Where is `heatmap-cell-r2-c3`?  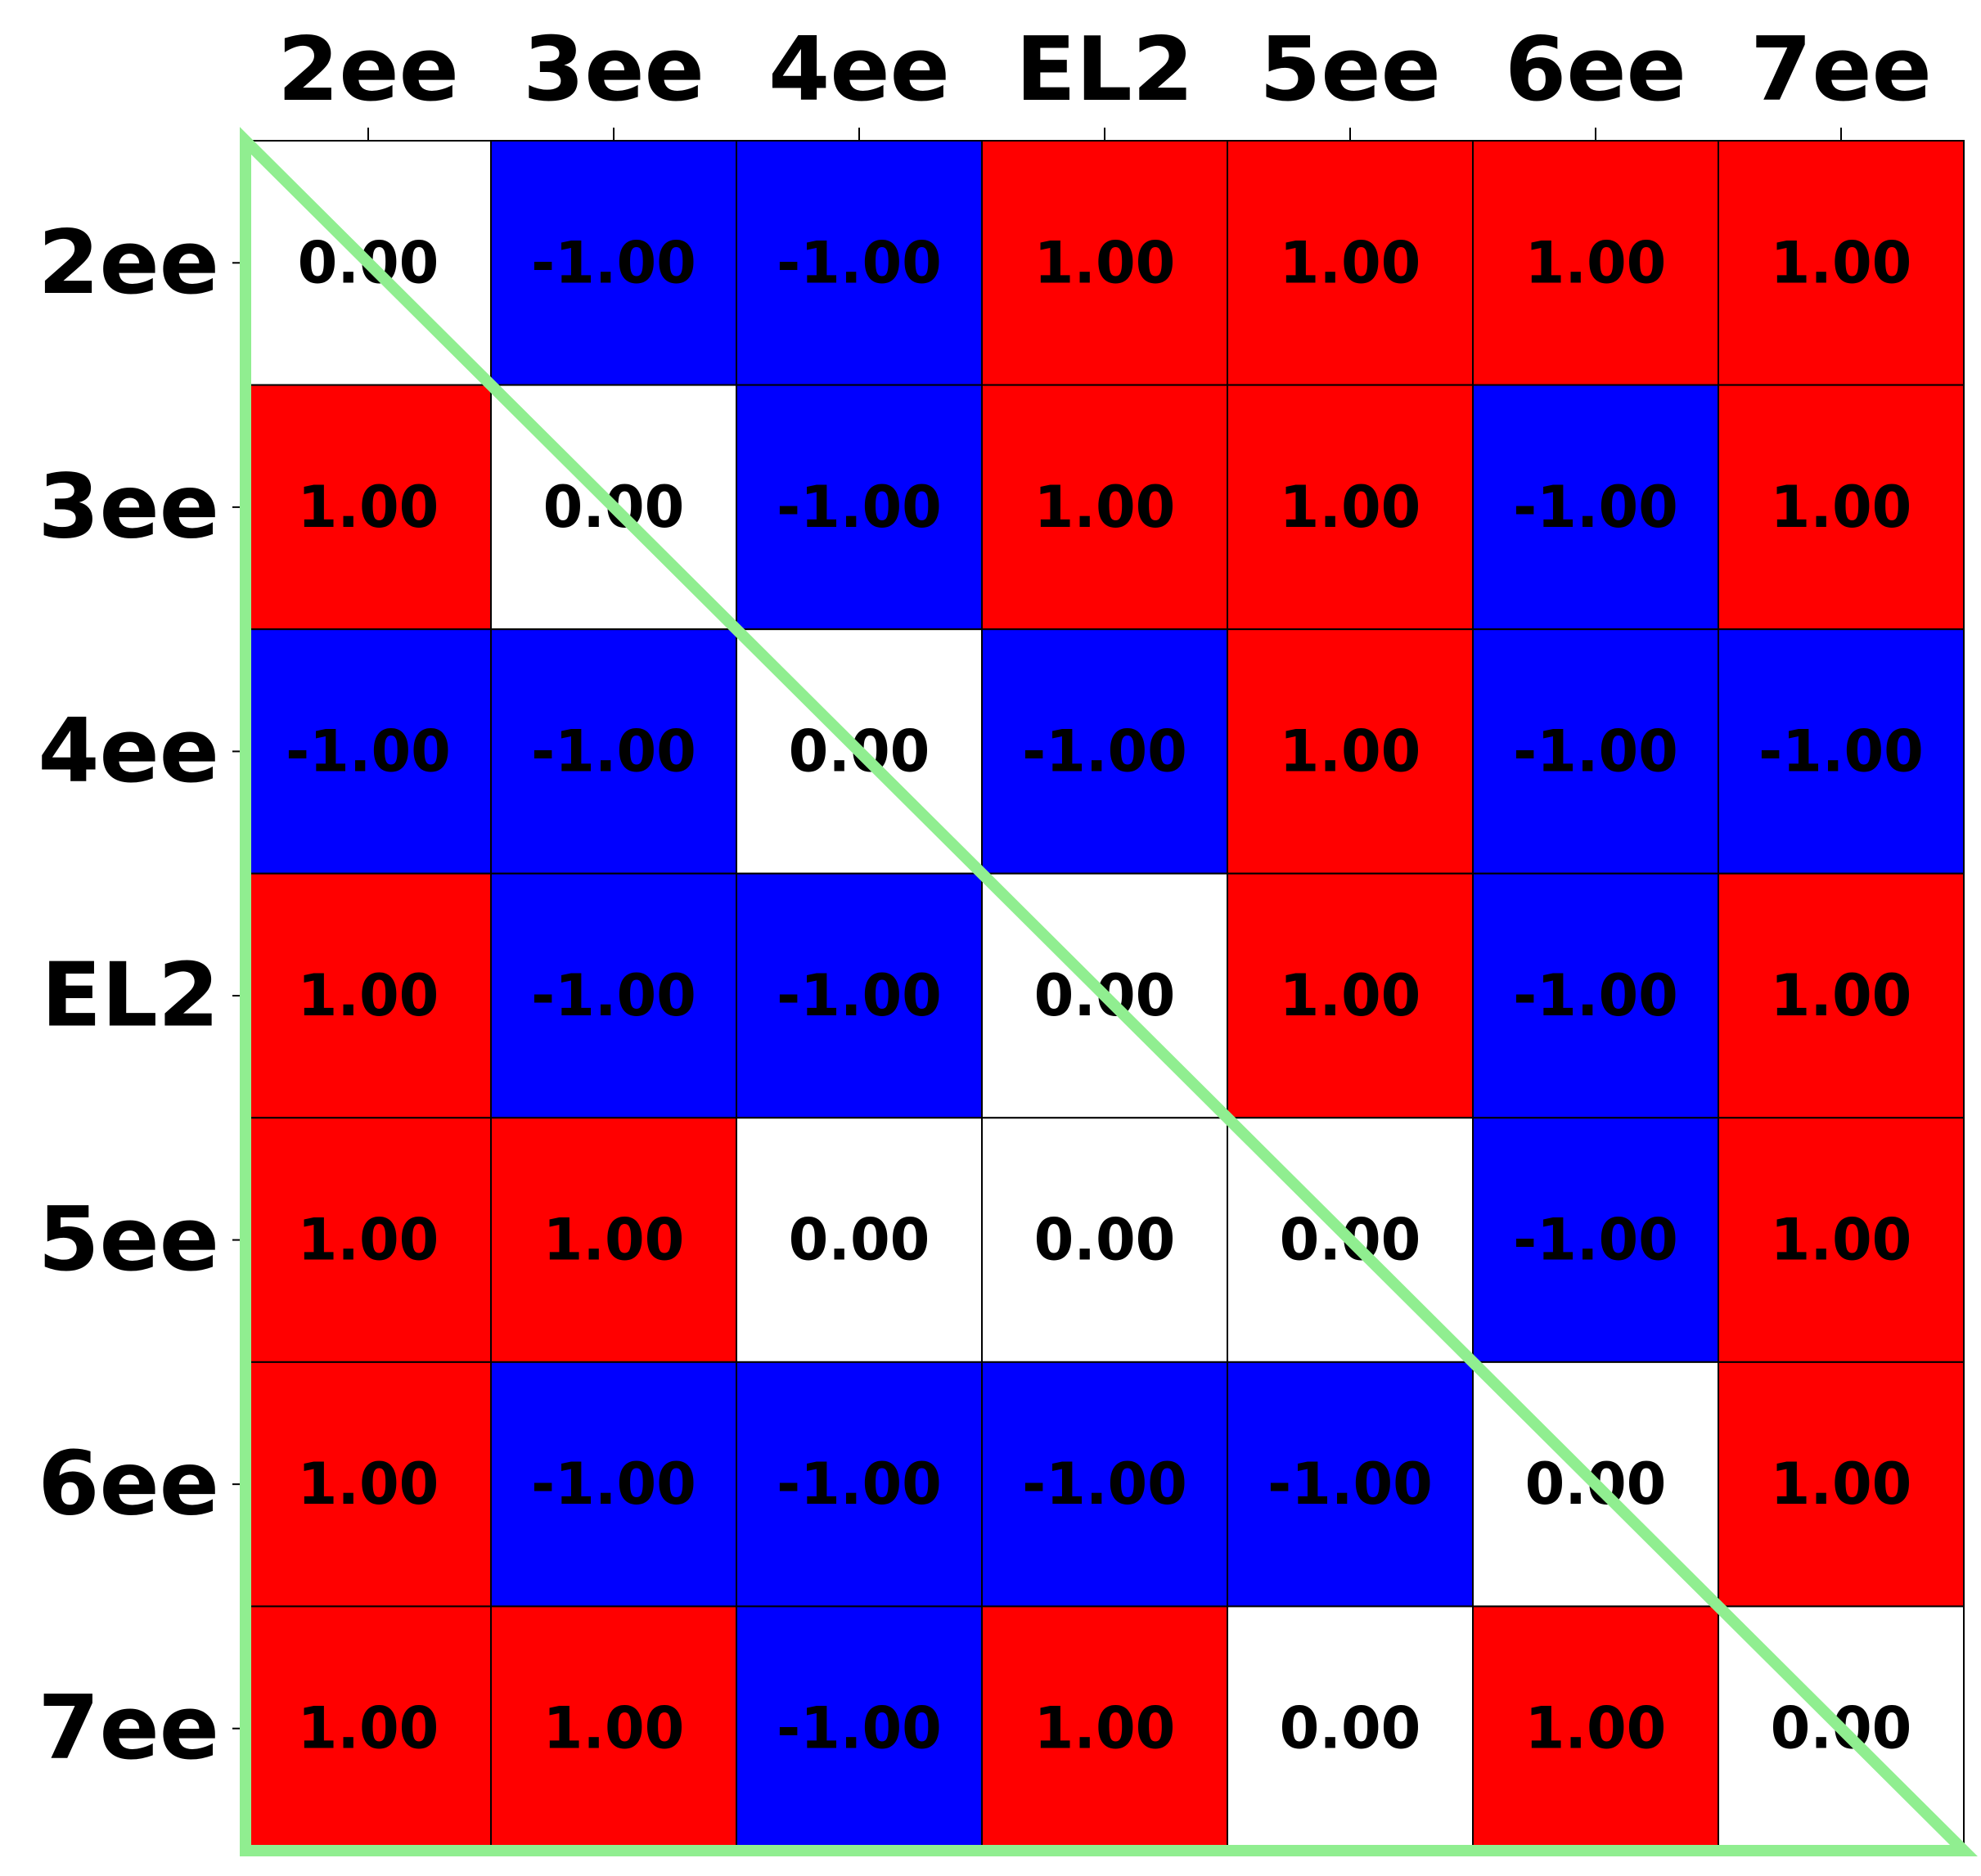 heatmap-cell-r2-c3 is located at coordinates (1104, 752).